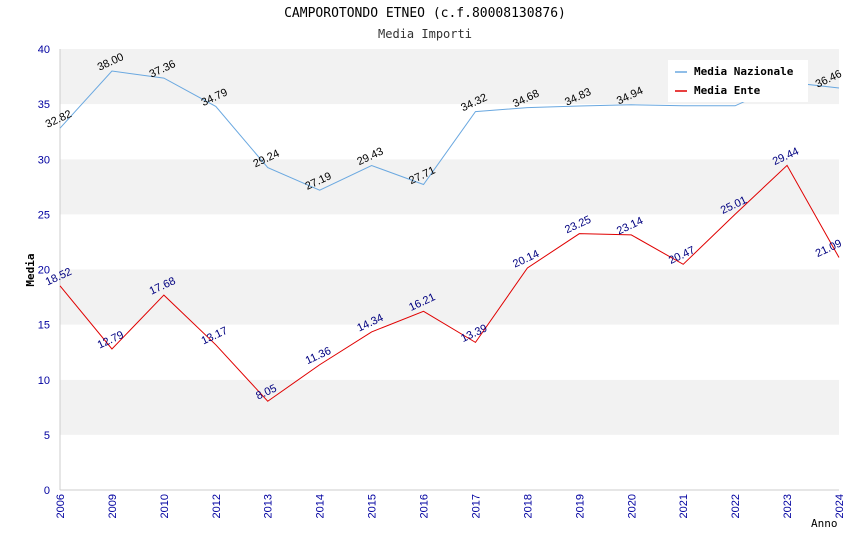  Describe the element at coordinates (47, 436) in the screenshot. I see `y-tick-label: 5` at that location.